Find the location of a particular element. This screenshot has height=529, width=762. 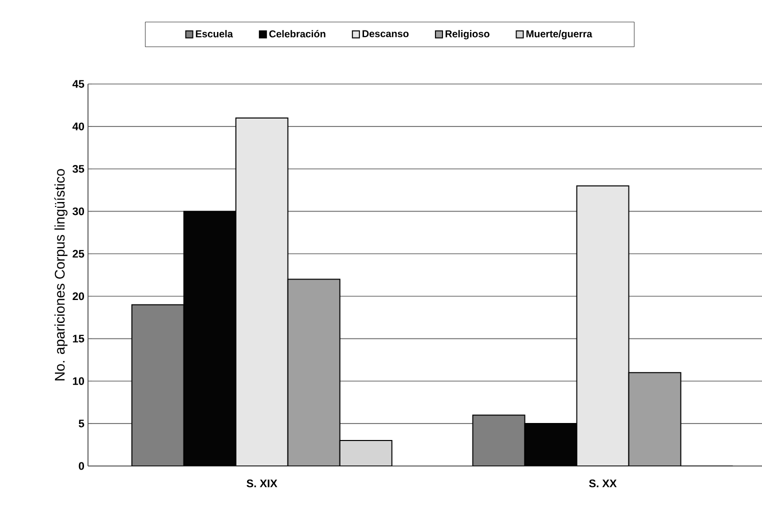

y-axis-title: No. apariciones Corpus lingüístico is located at coordinates (61, 274).